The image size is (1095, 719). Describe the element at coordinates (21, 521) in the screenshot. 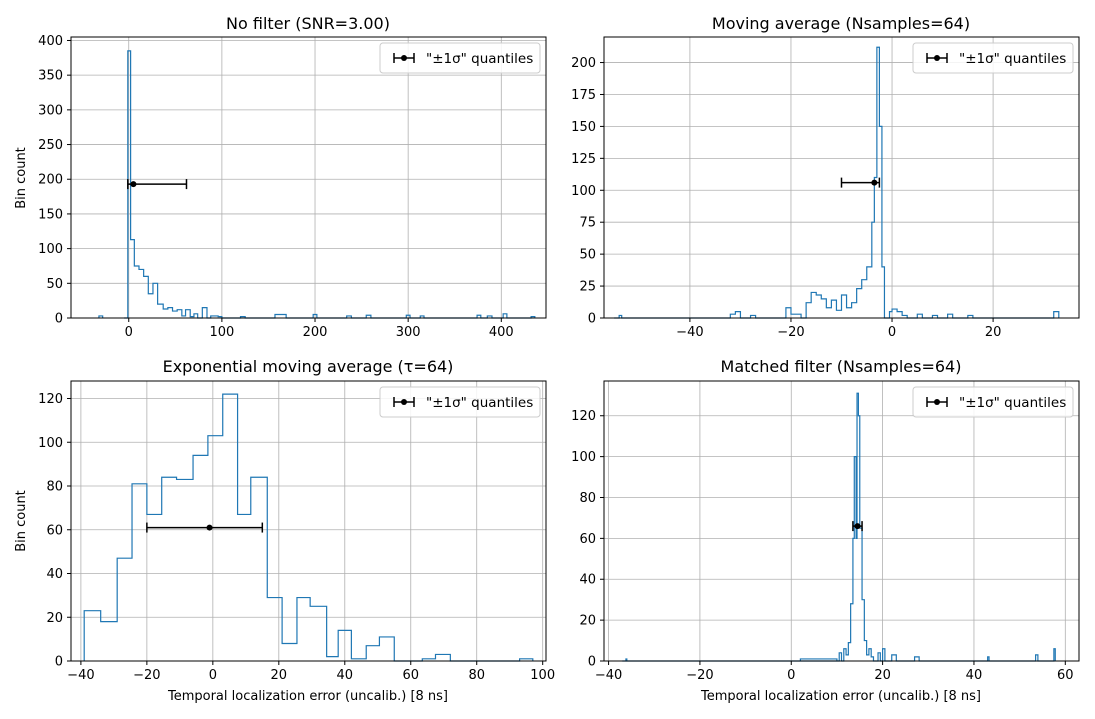

I see `y-axis-label-bottom: Bin count` at that location.